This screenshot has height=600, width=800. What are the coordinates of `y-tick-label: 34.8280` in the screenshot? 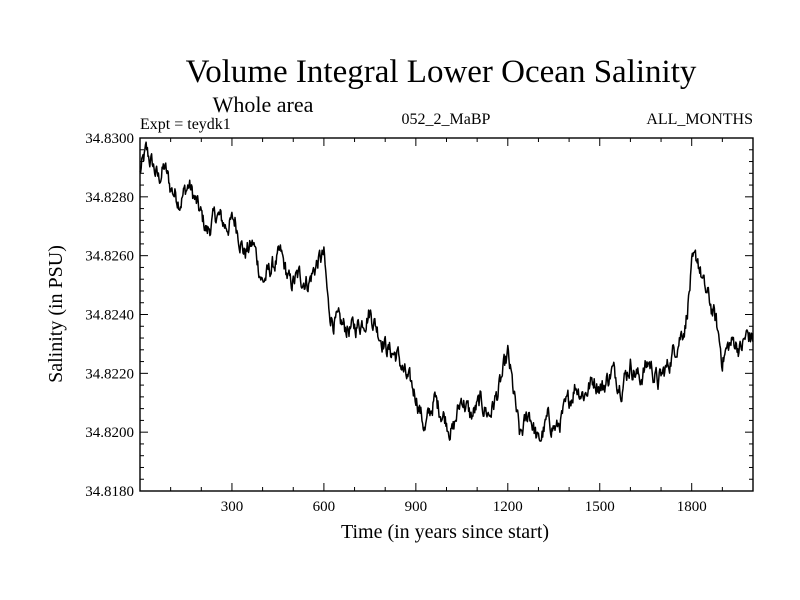 It's located at (109, 198).